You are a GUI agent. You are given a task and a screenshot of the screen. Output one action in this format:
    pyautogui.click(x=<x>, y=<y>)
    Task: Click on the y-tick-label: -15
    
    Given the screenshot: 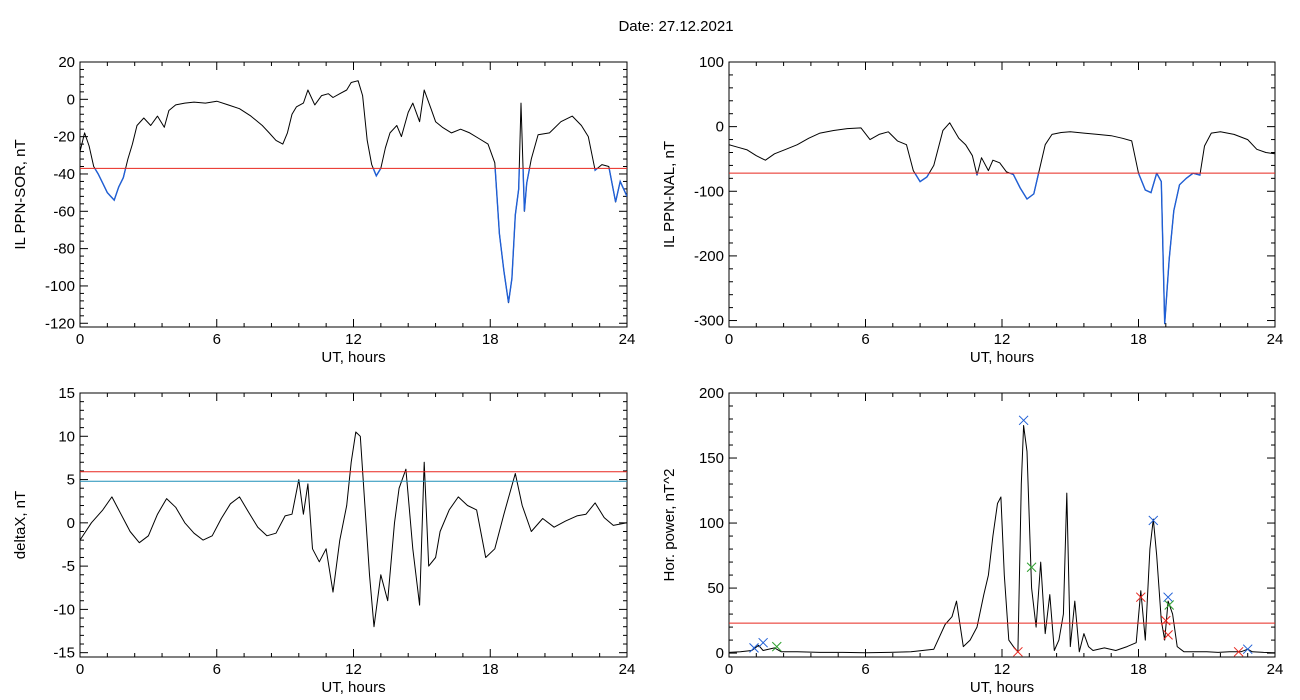 What is the action you would take?
    pyautogui.click(x=64, y=653)
    